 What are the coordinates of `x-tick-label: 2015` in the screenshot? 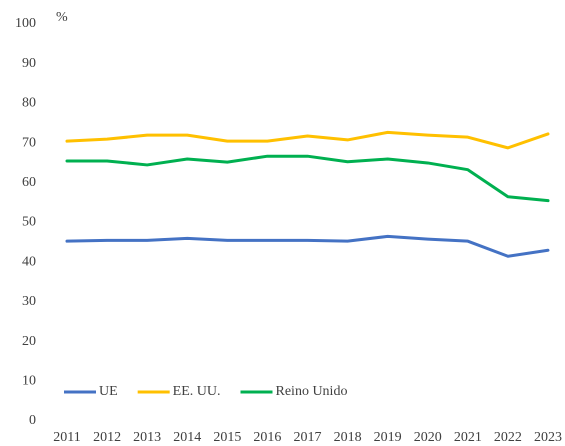 It's located at (227, 437).